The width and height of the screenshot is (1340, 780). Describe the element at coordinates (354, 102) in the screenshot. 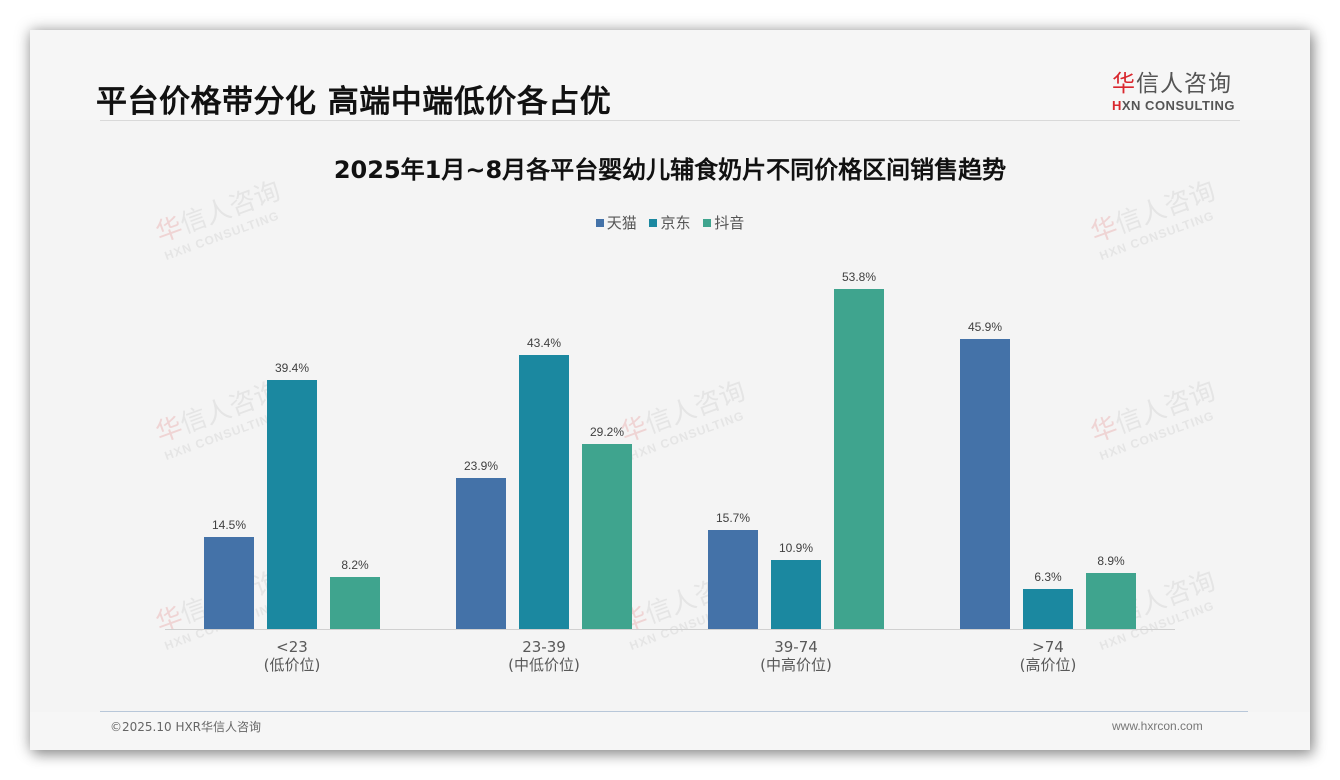

I see `page-title: 平台价格带分化 高端中端低价各占优` at that location.